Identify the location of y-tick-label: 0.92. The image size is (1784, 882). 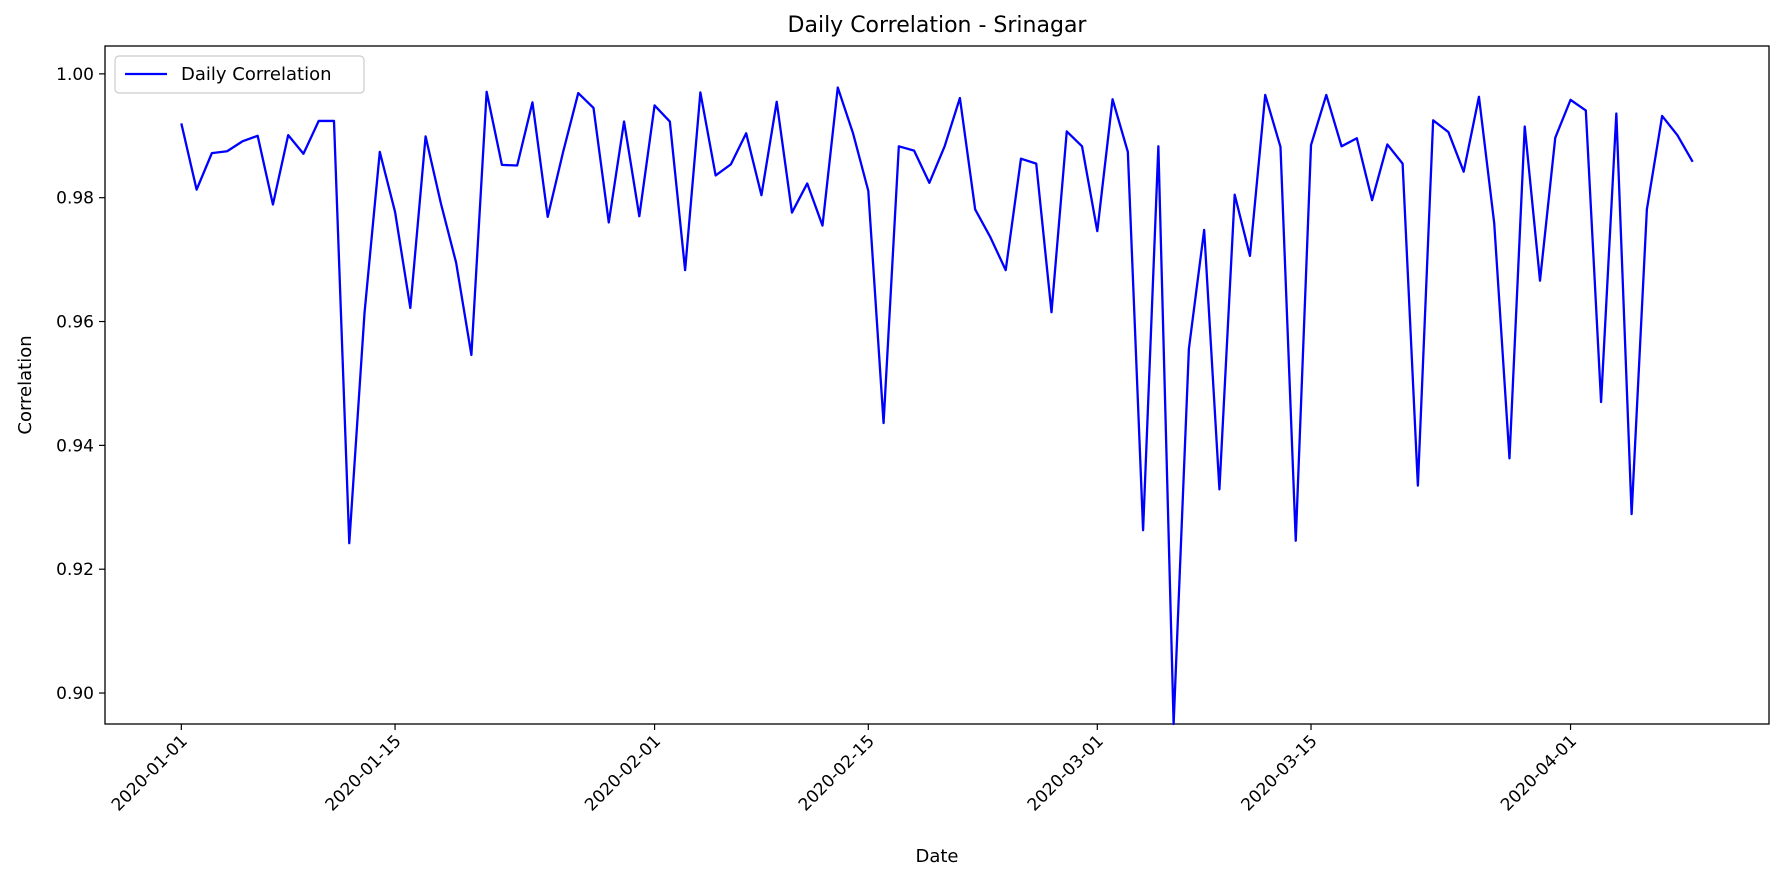
(75, 570).